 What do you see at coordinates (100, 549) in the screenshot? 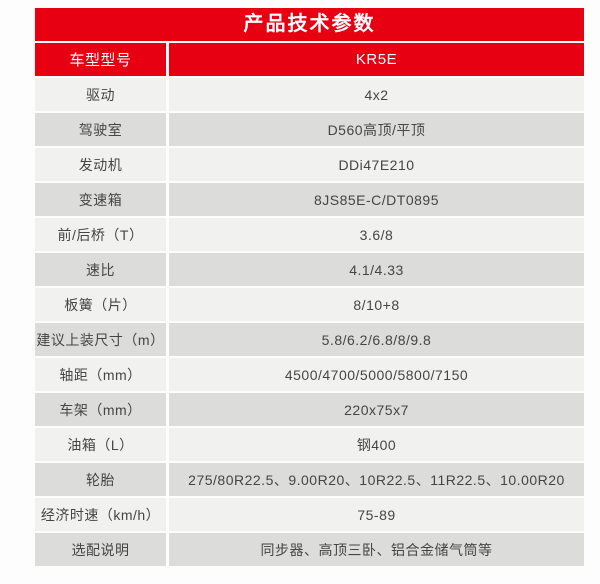
I see `row-label: 选配说明` at bounding box center [100, 549].